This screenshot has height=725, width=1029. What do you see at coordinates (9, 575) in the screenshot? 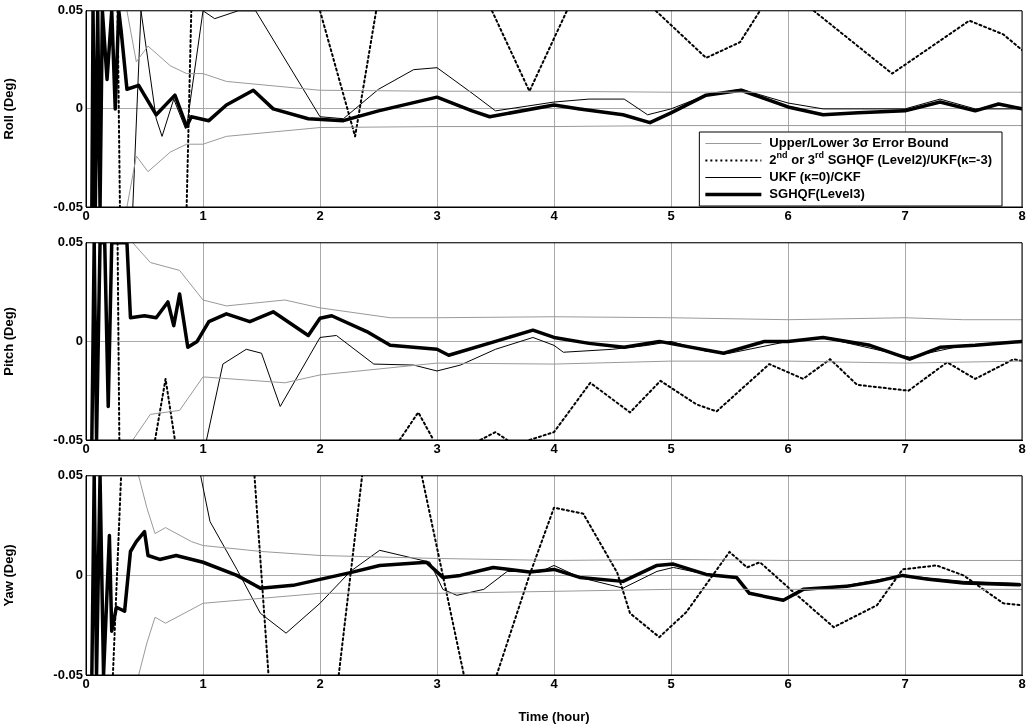
I see `y-axis-title: Yaw (Deg)` at bounding box center [9, 575].